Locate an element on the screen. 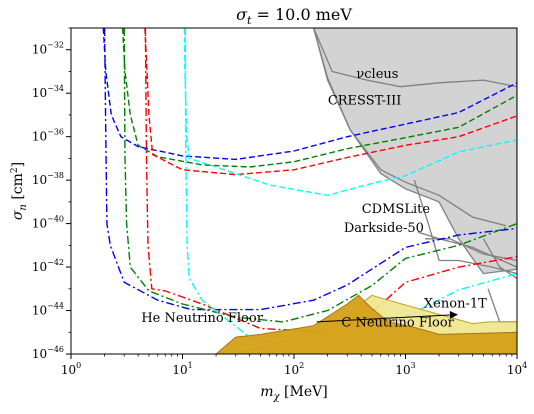 This screenshot has width=534, height=414. neutrino-floor-region is located at coordinates (366, 324).